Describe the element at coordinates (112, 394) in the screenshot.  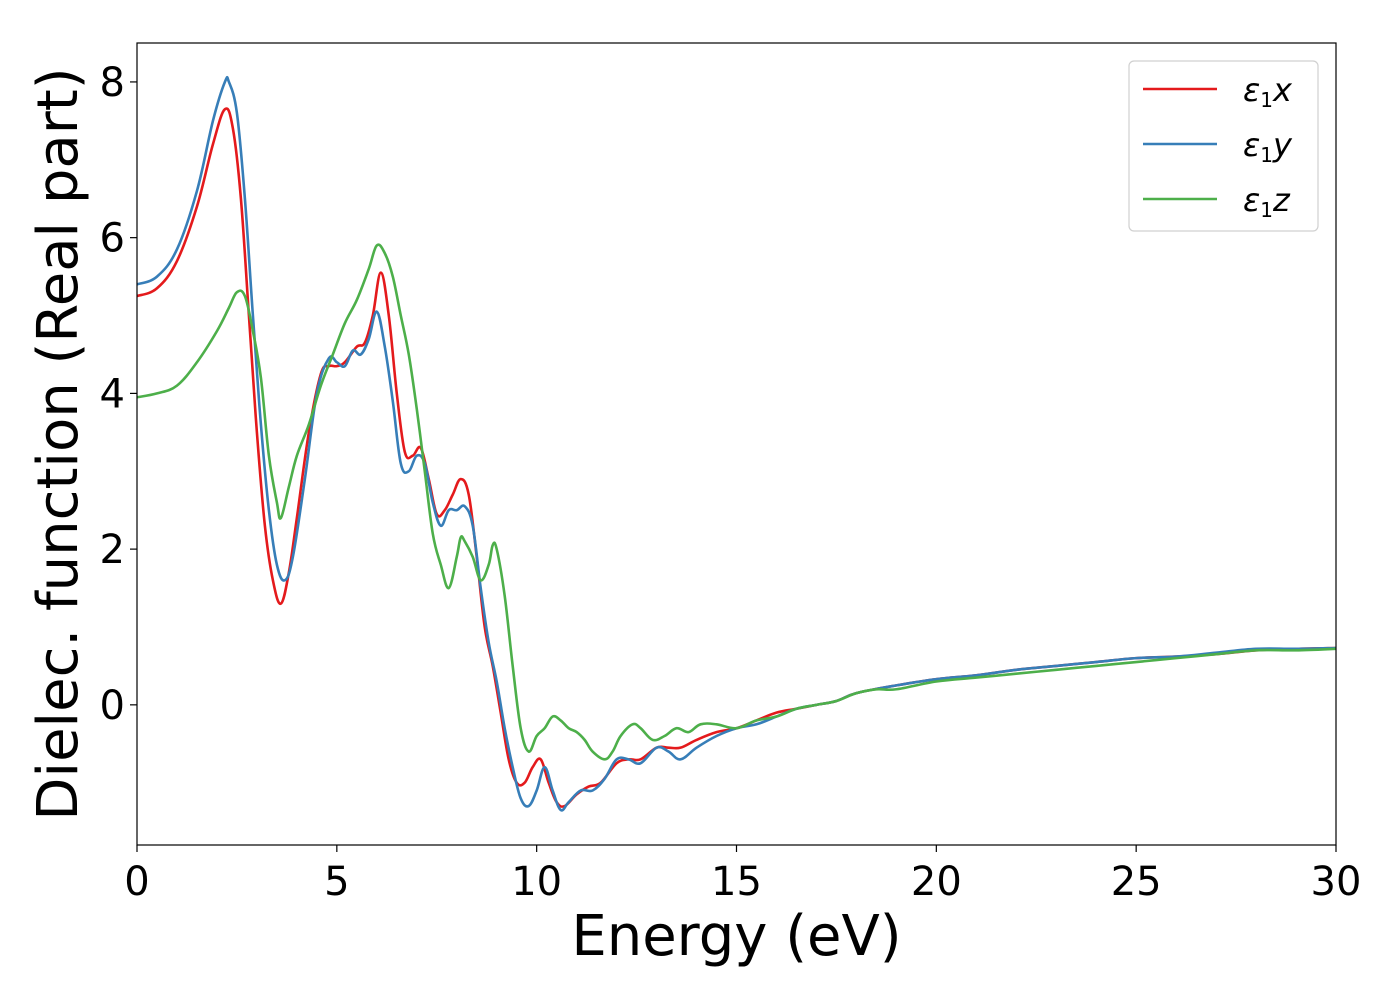
I see `y-tick-label: 4` at that location.